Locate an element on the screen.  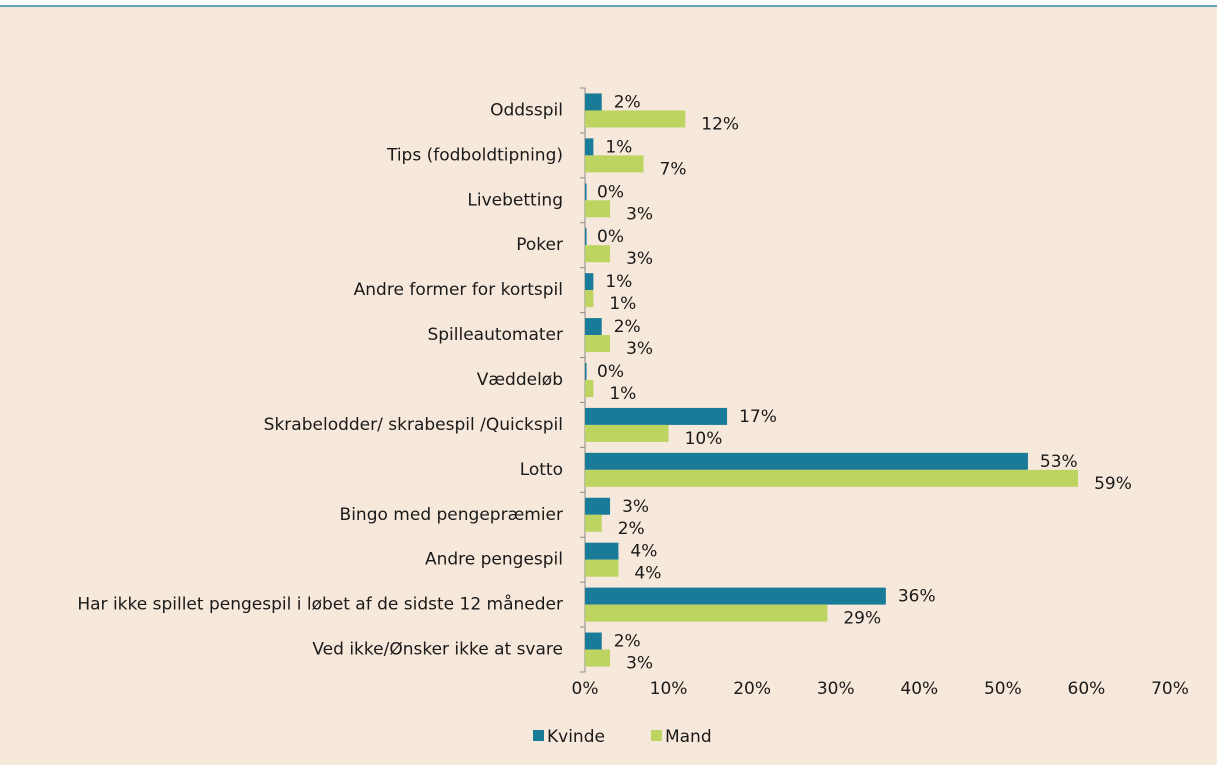
category-label: Livebetting is located at coordinates (515, 200).